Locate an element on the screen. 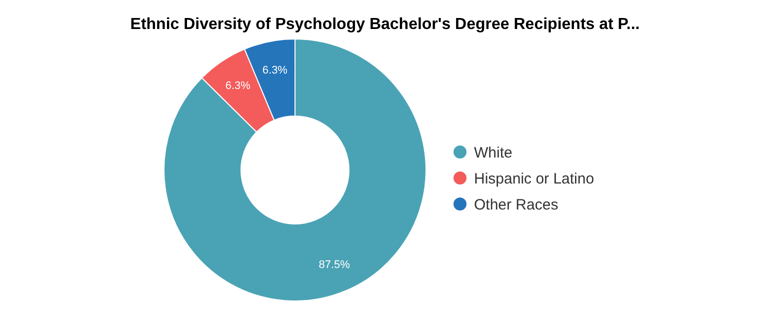 The image size is (770, 335). legend-label: White is located at coordinates (493, 153).